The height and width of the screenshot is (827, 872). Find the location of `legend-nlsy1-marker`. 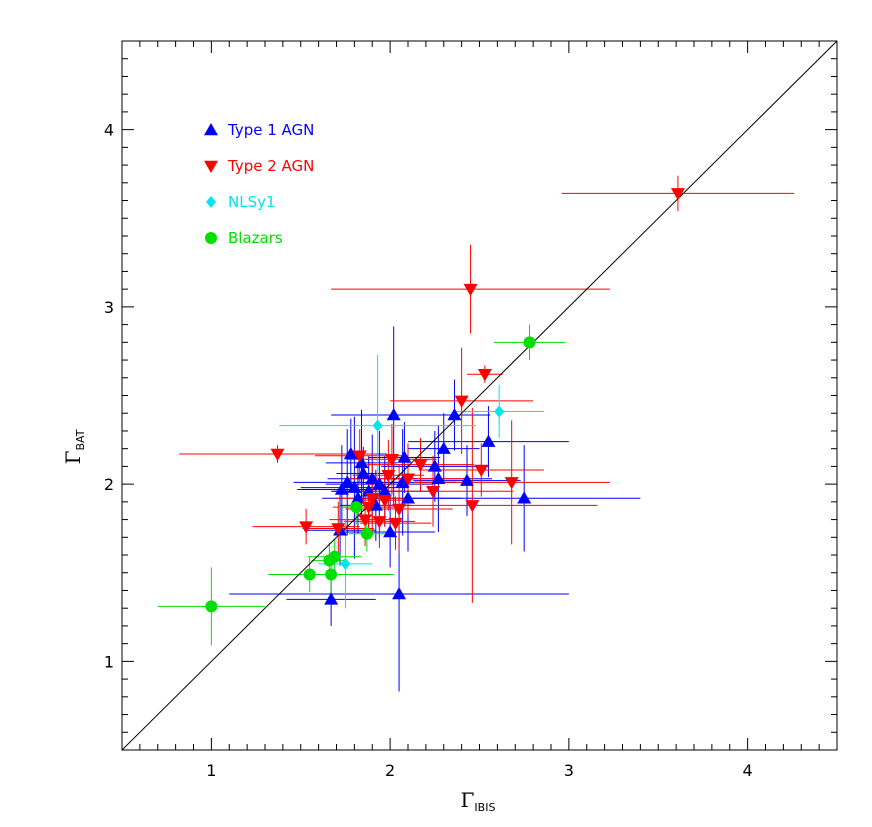

legend-nlsy1-marker is located at coordinates (211, 202).